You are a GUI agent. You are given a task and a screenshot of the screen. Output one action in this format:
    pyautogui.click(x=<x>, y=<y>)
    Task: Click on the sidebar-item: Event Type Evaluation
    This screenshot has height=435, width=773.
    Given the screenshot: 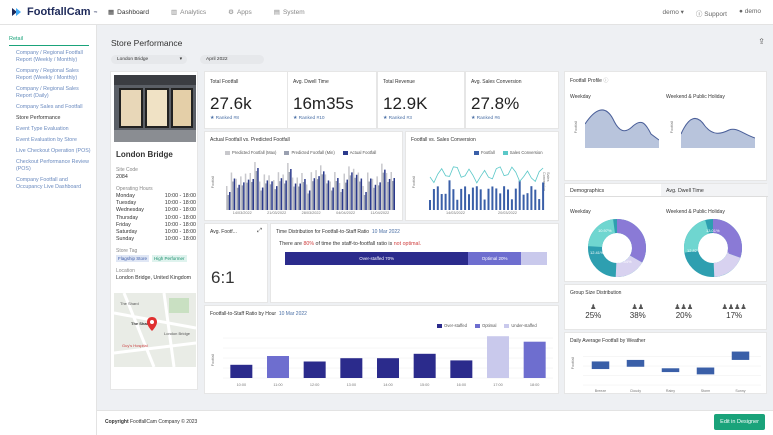 What is the action you would take?
    pyautogui.click(x=42, y=129)
    